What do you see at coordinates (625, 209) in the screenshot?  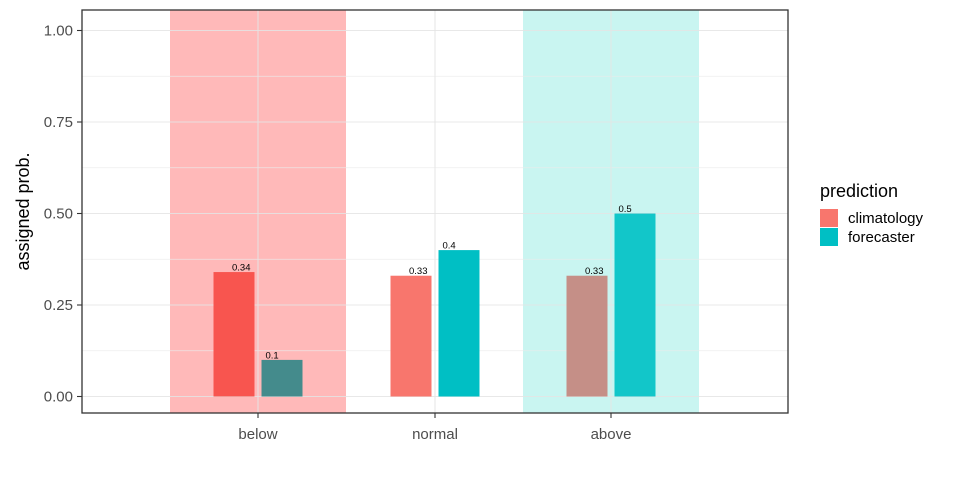 I see `bar-label-forecaster-above: 0.5` at bounding box center [625, 209].